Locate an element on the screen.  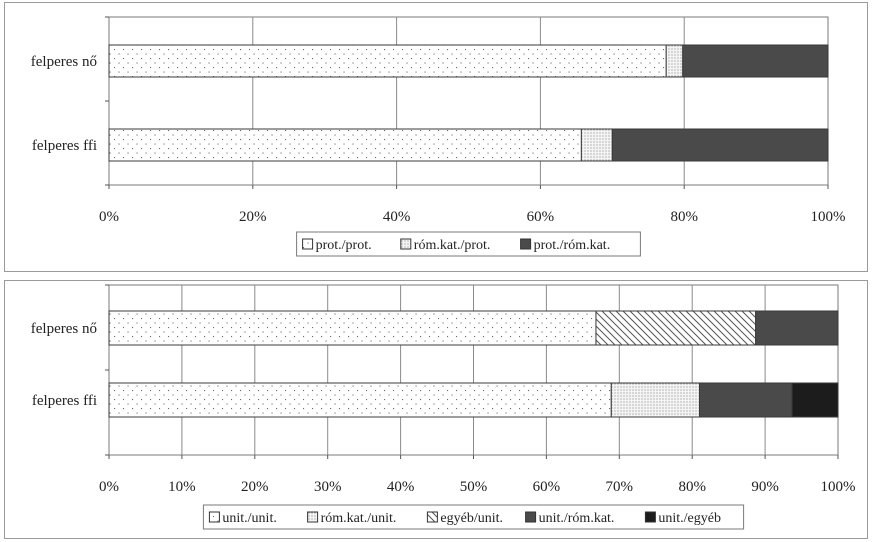
legend-swatch-unit-unit is located at coordinates (214, 517).